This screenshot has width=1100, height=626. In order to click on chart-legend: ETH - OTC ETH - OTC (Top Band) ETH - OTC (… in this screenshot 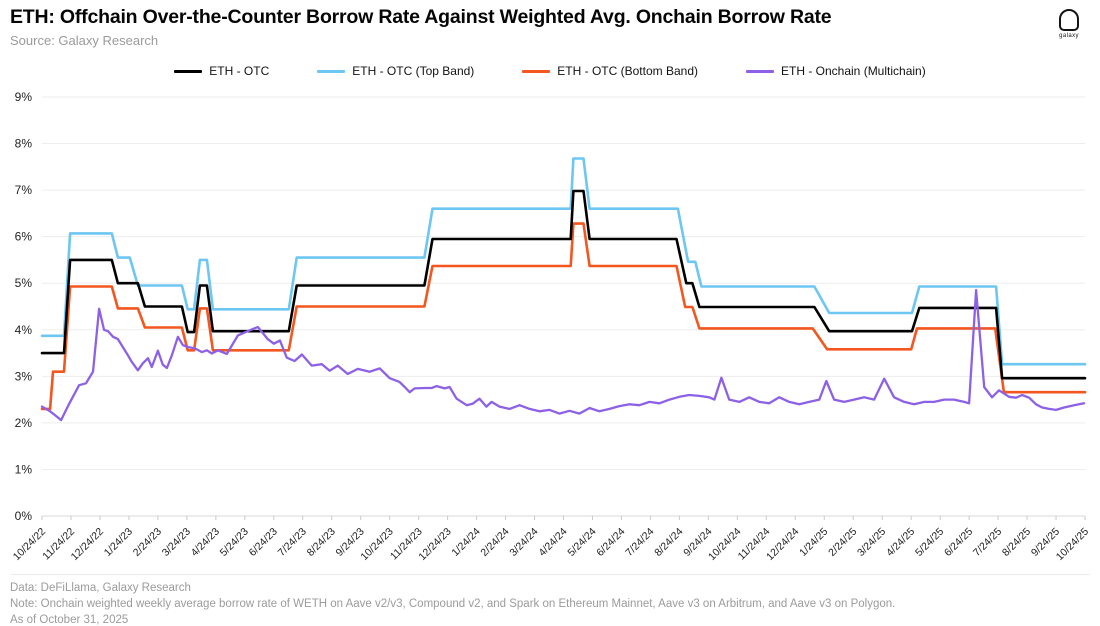, I will do `click(550, 71)`.